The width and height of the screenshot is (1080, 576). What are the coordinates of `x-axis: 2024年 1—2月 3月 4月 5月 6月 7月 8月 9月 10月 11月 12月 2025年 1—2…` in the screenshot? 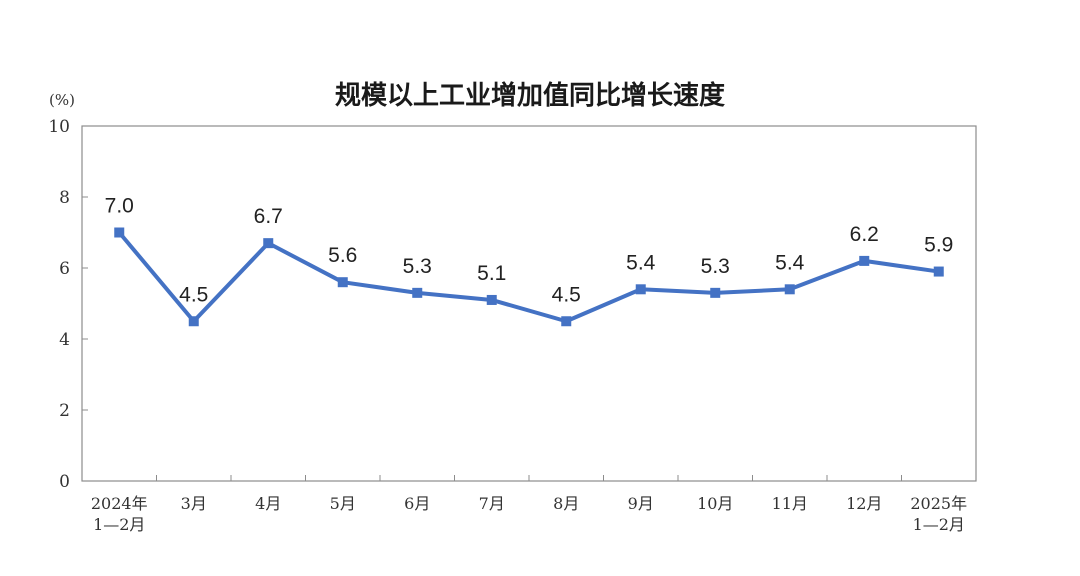 It's located at (529, 504).